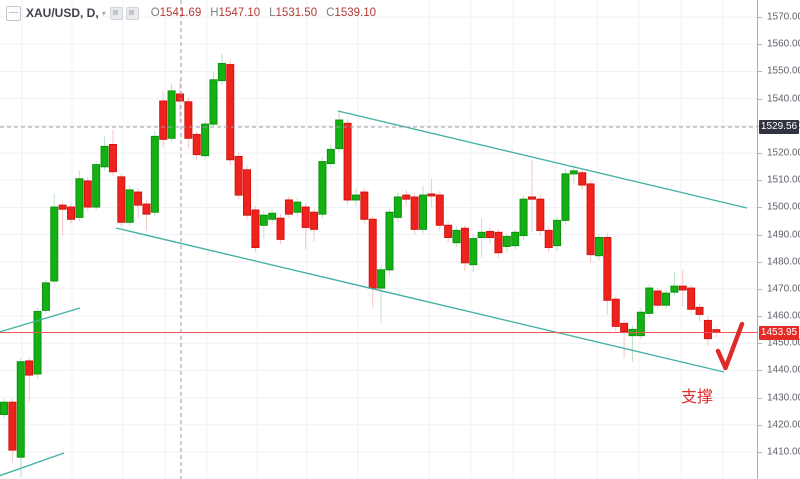 This screenshot has width=800, height=479. Describe the element at coordinates (697, 397) in the screenshot. I see `support-annotation-text: 支撑` at that location.